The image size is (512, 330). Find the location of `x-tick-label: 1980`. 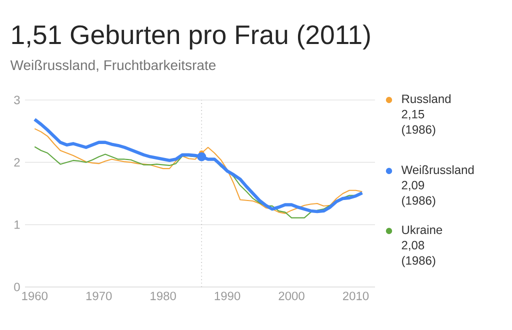

x-tick-label: 1980 is located at coordinates (163, 296).